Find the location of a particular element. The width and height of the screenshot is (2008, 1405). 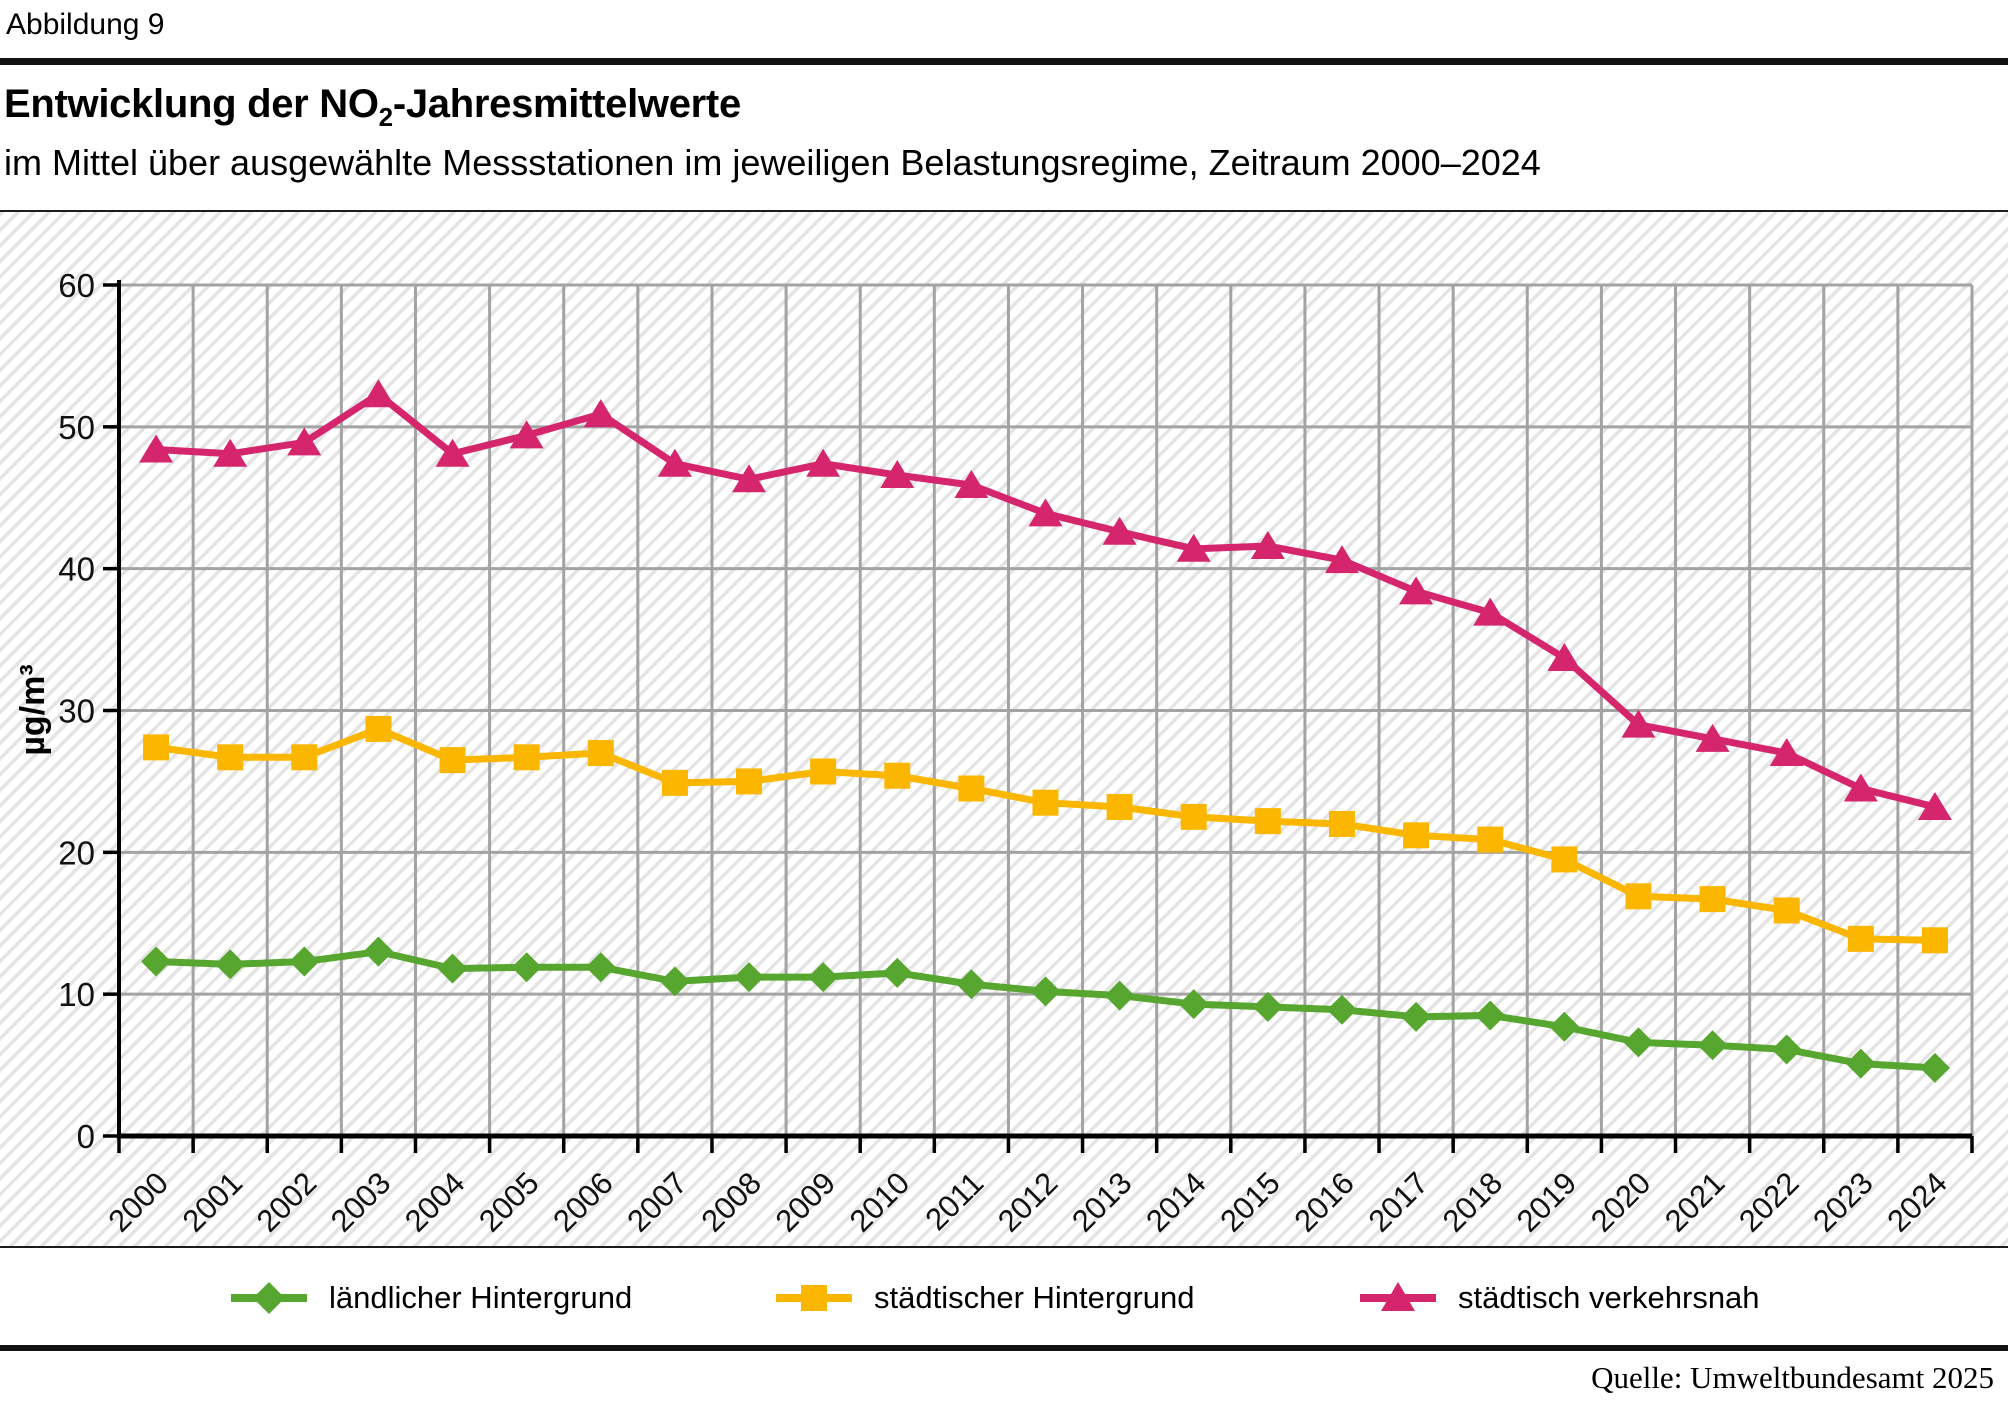

legend-square-icon is located at coordinates (814, 1297).